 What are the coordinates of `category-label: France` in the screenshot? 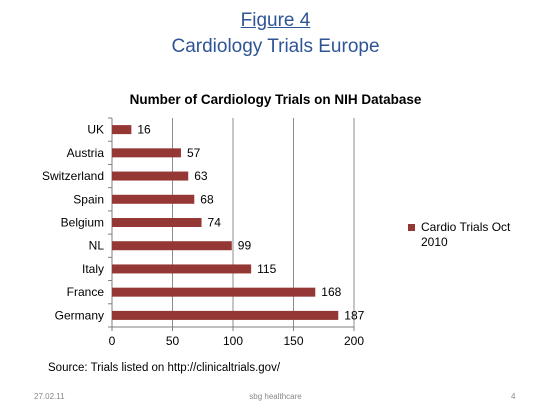 It's located at (86, 292).